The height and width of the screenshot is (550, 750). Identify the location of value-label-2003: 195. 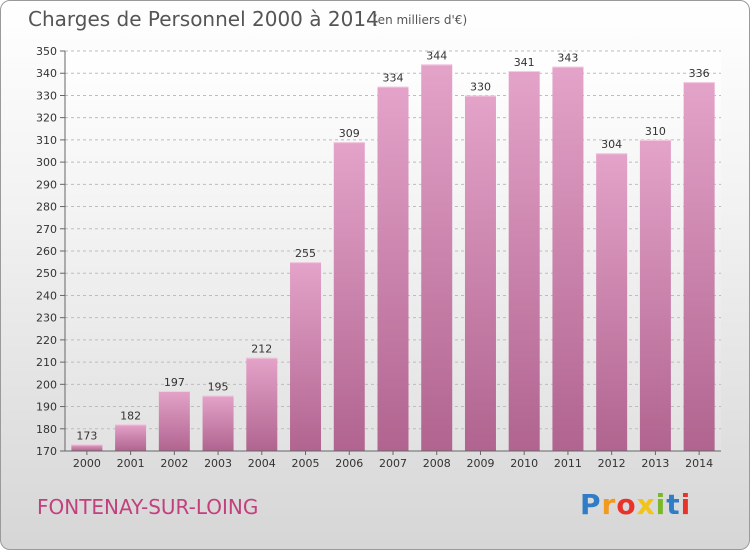
(218, 386).